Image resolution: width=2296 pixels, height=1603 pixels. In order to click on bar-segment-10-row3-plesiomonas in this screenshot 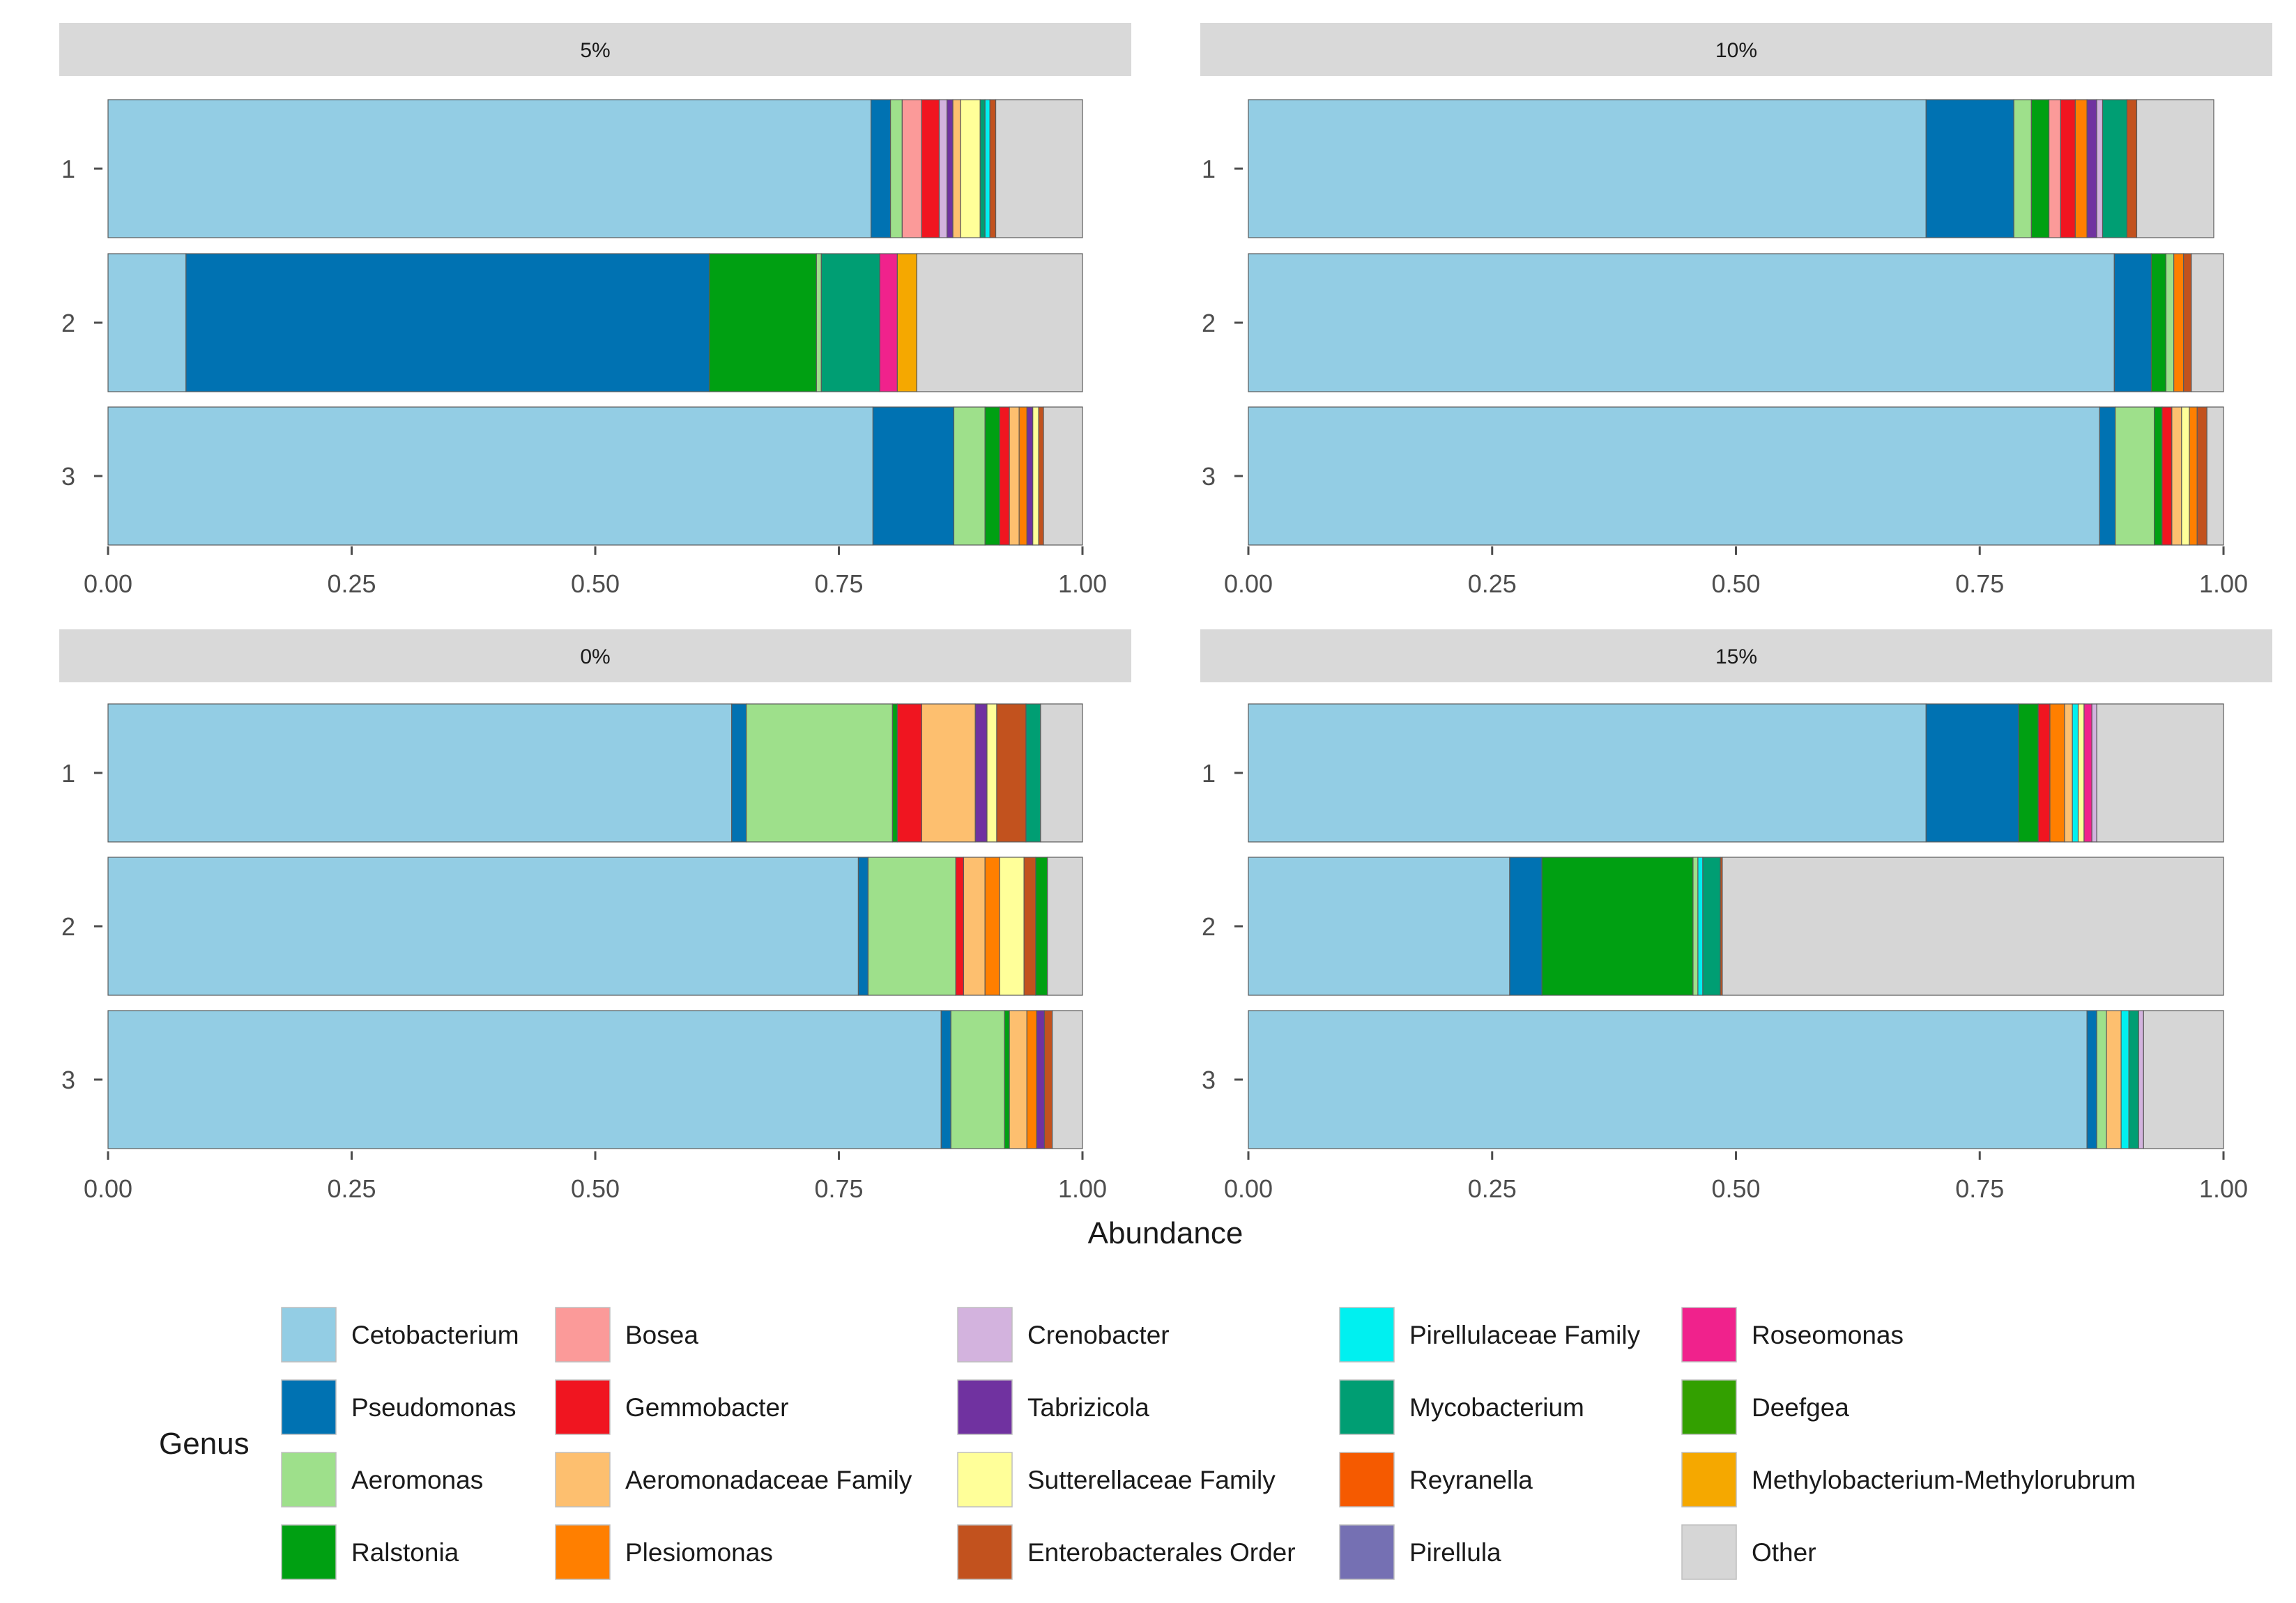, I will do `click(2193, 476)`.